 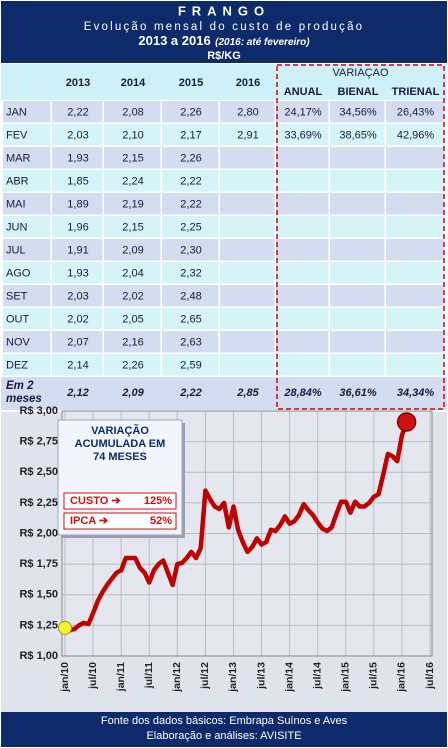 What do you see at coordinates (132, 393) in the screenshot?
I see `total-value: 2,09` at bounding box center [132, 393].